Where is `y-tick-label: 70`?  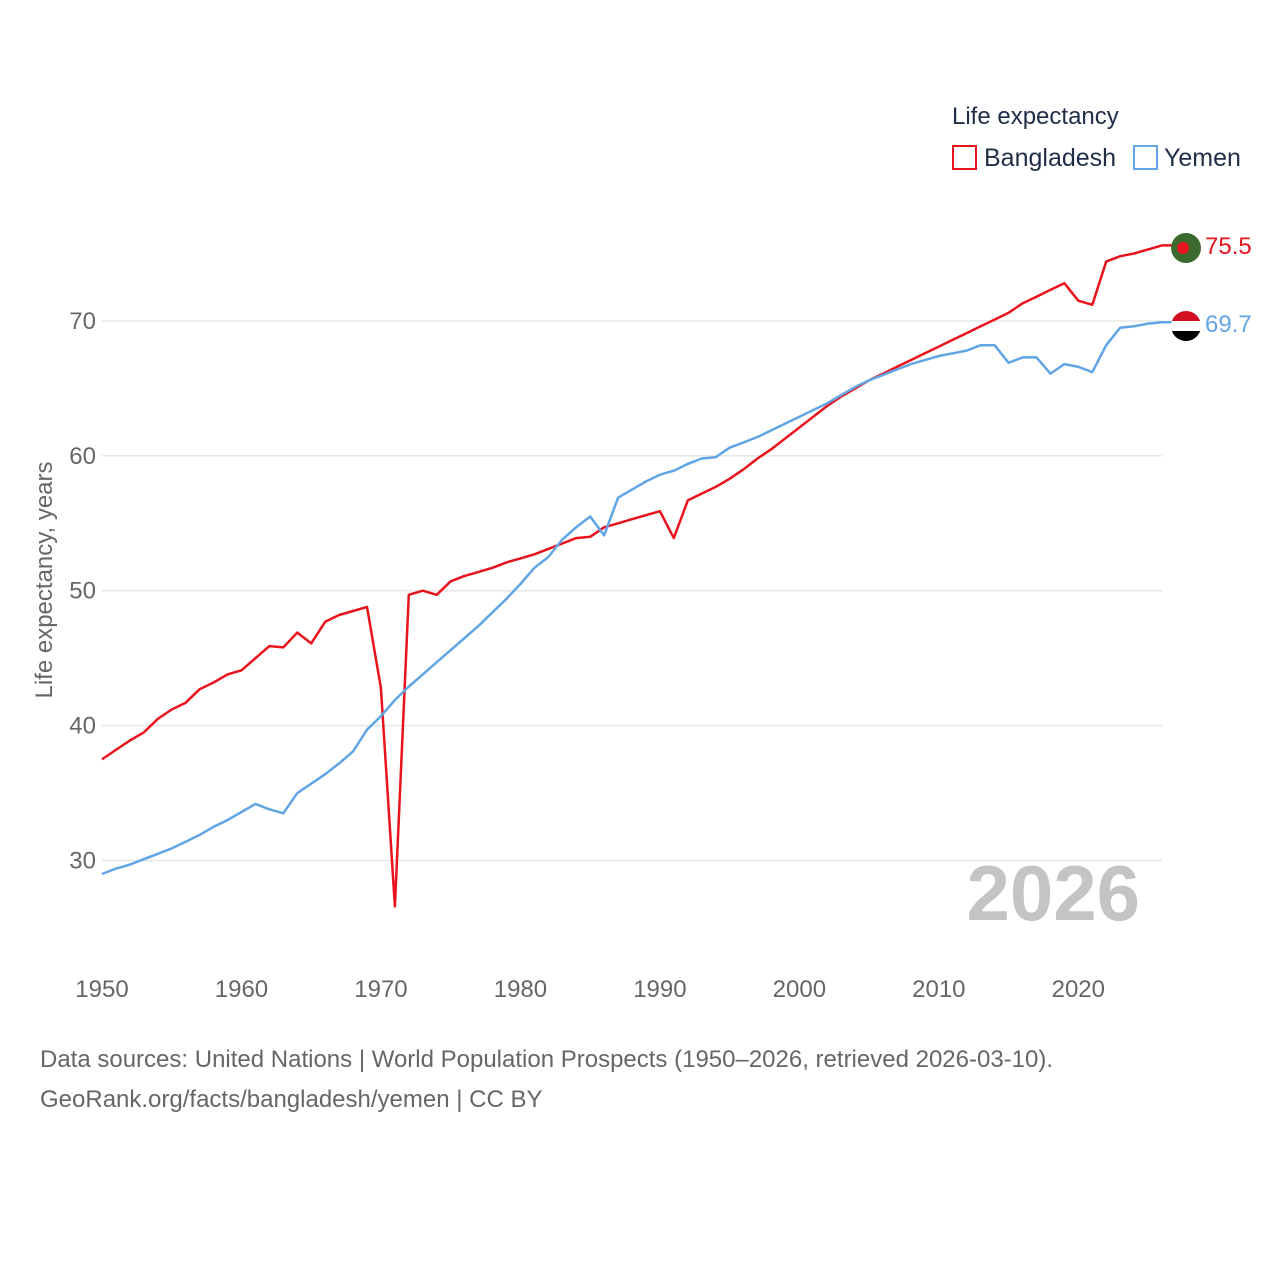
y-tick-label: 70 is located at coordinates (82, 321).